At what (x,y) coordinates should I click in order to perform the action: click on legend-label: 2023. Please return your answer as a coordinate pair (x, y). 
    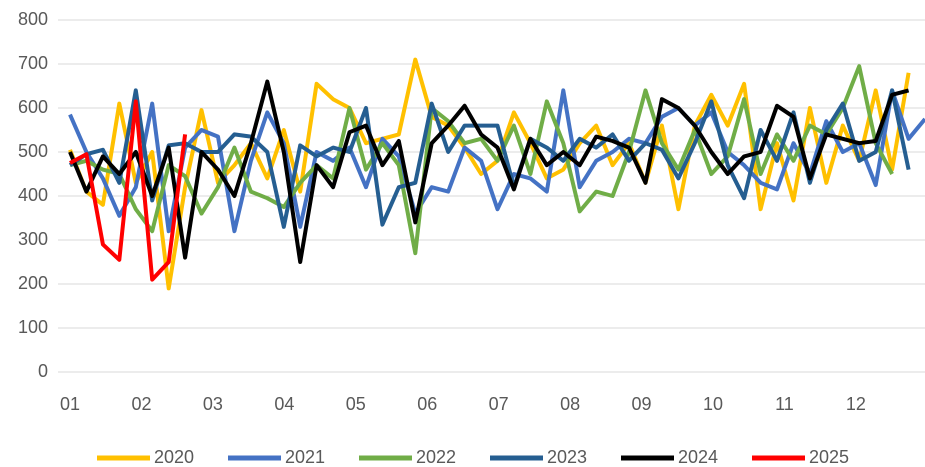
    Looking at the image, I should click on (567, 457).